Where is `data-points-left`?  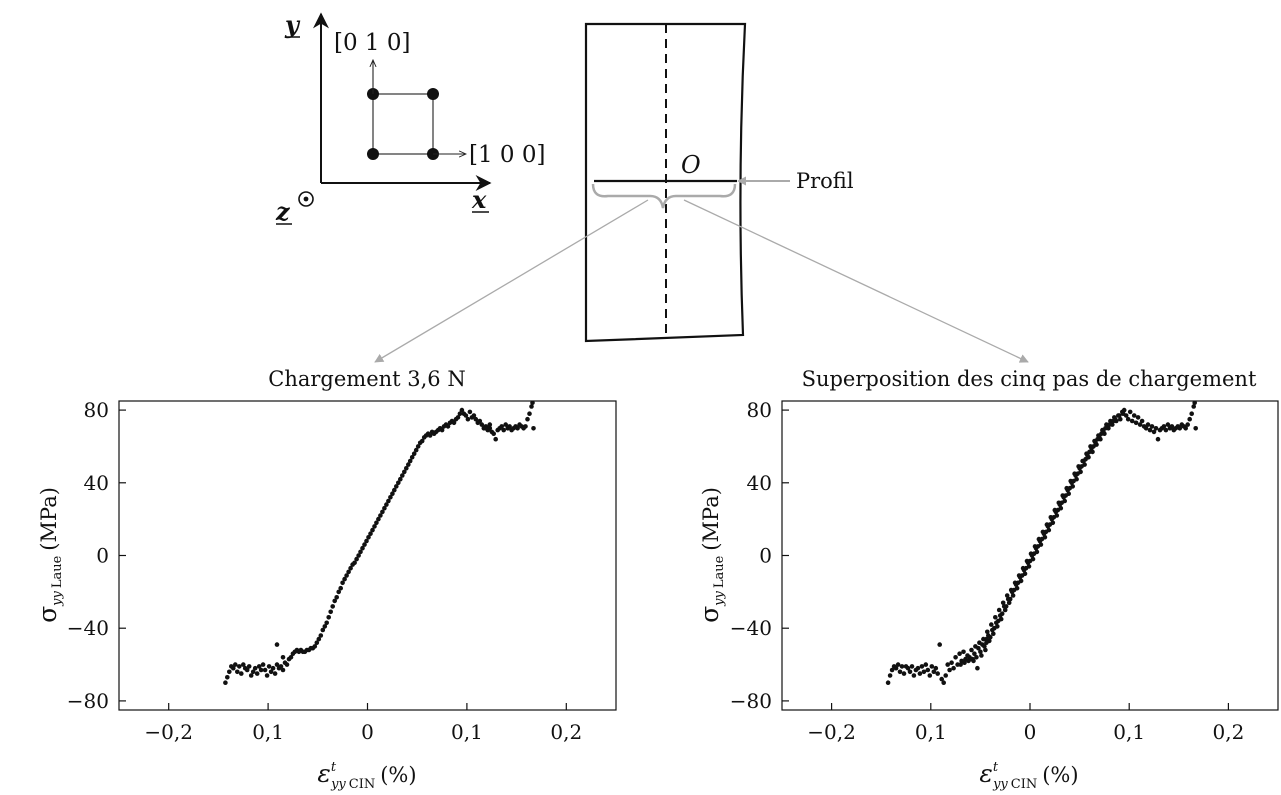
data-points-left is located at coordinates (379, 542).